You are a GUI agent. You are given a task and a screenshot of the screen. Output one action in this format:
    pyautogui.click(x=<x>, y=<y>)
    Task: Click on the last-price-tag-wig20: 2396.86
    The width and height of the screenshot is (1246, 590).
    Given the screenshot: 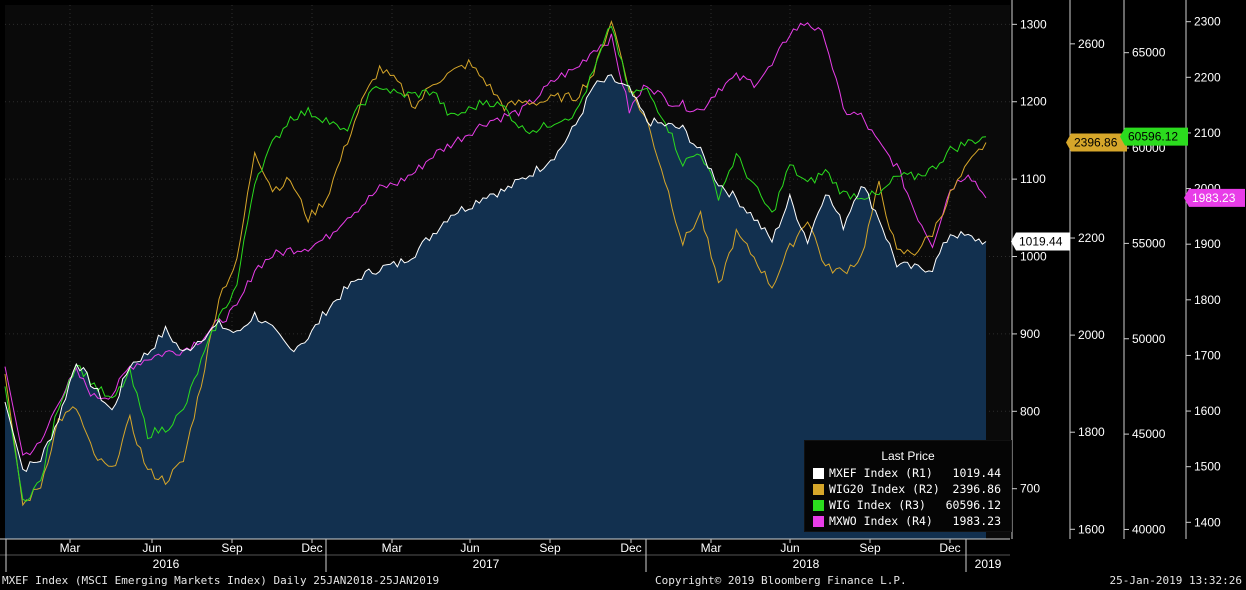 What is the action you would take?
    pyautogui.click(x=1096, y=142)
    